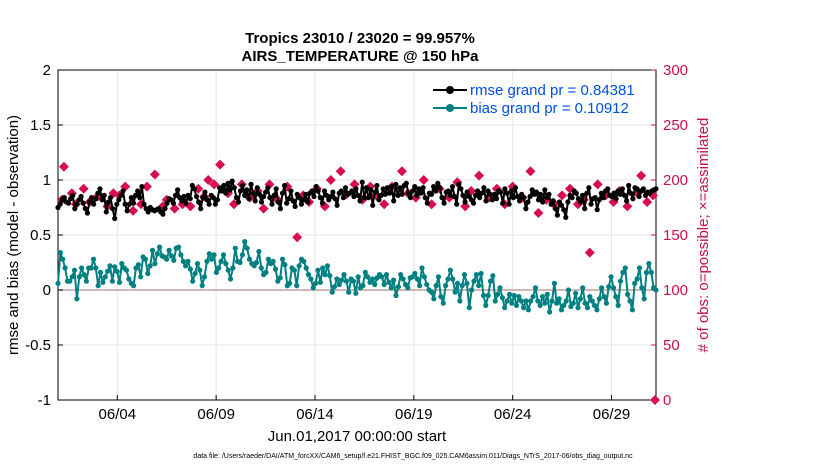 Image resolution: width=830 pixels, height=470 pixels. What do you see at coordinates (552, 90) in the screenshot?
I see `legend-rmse-label: rmse grand pr = 0.84381` at bounding box center [552, 90].